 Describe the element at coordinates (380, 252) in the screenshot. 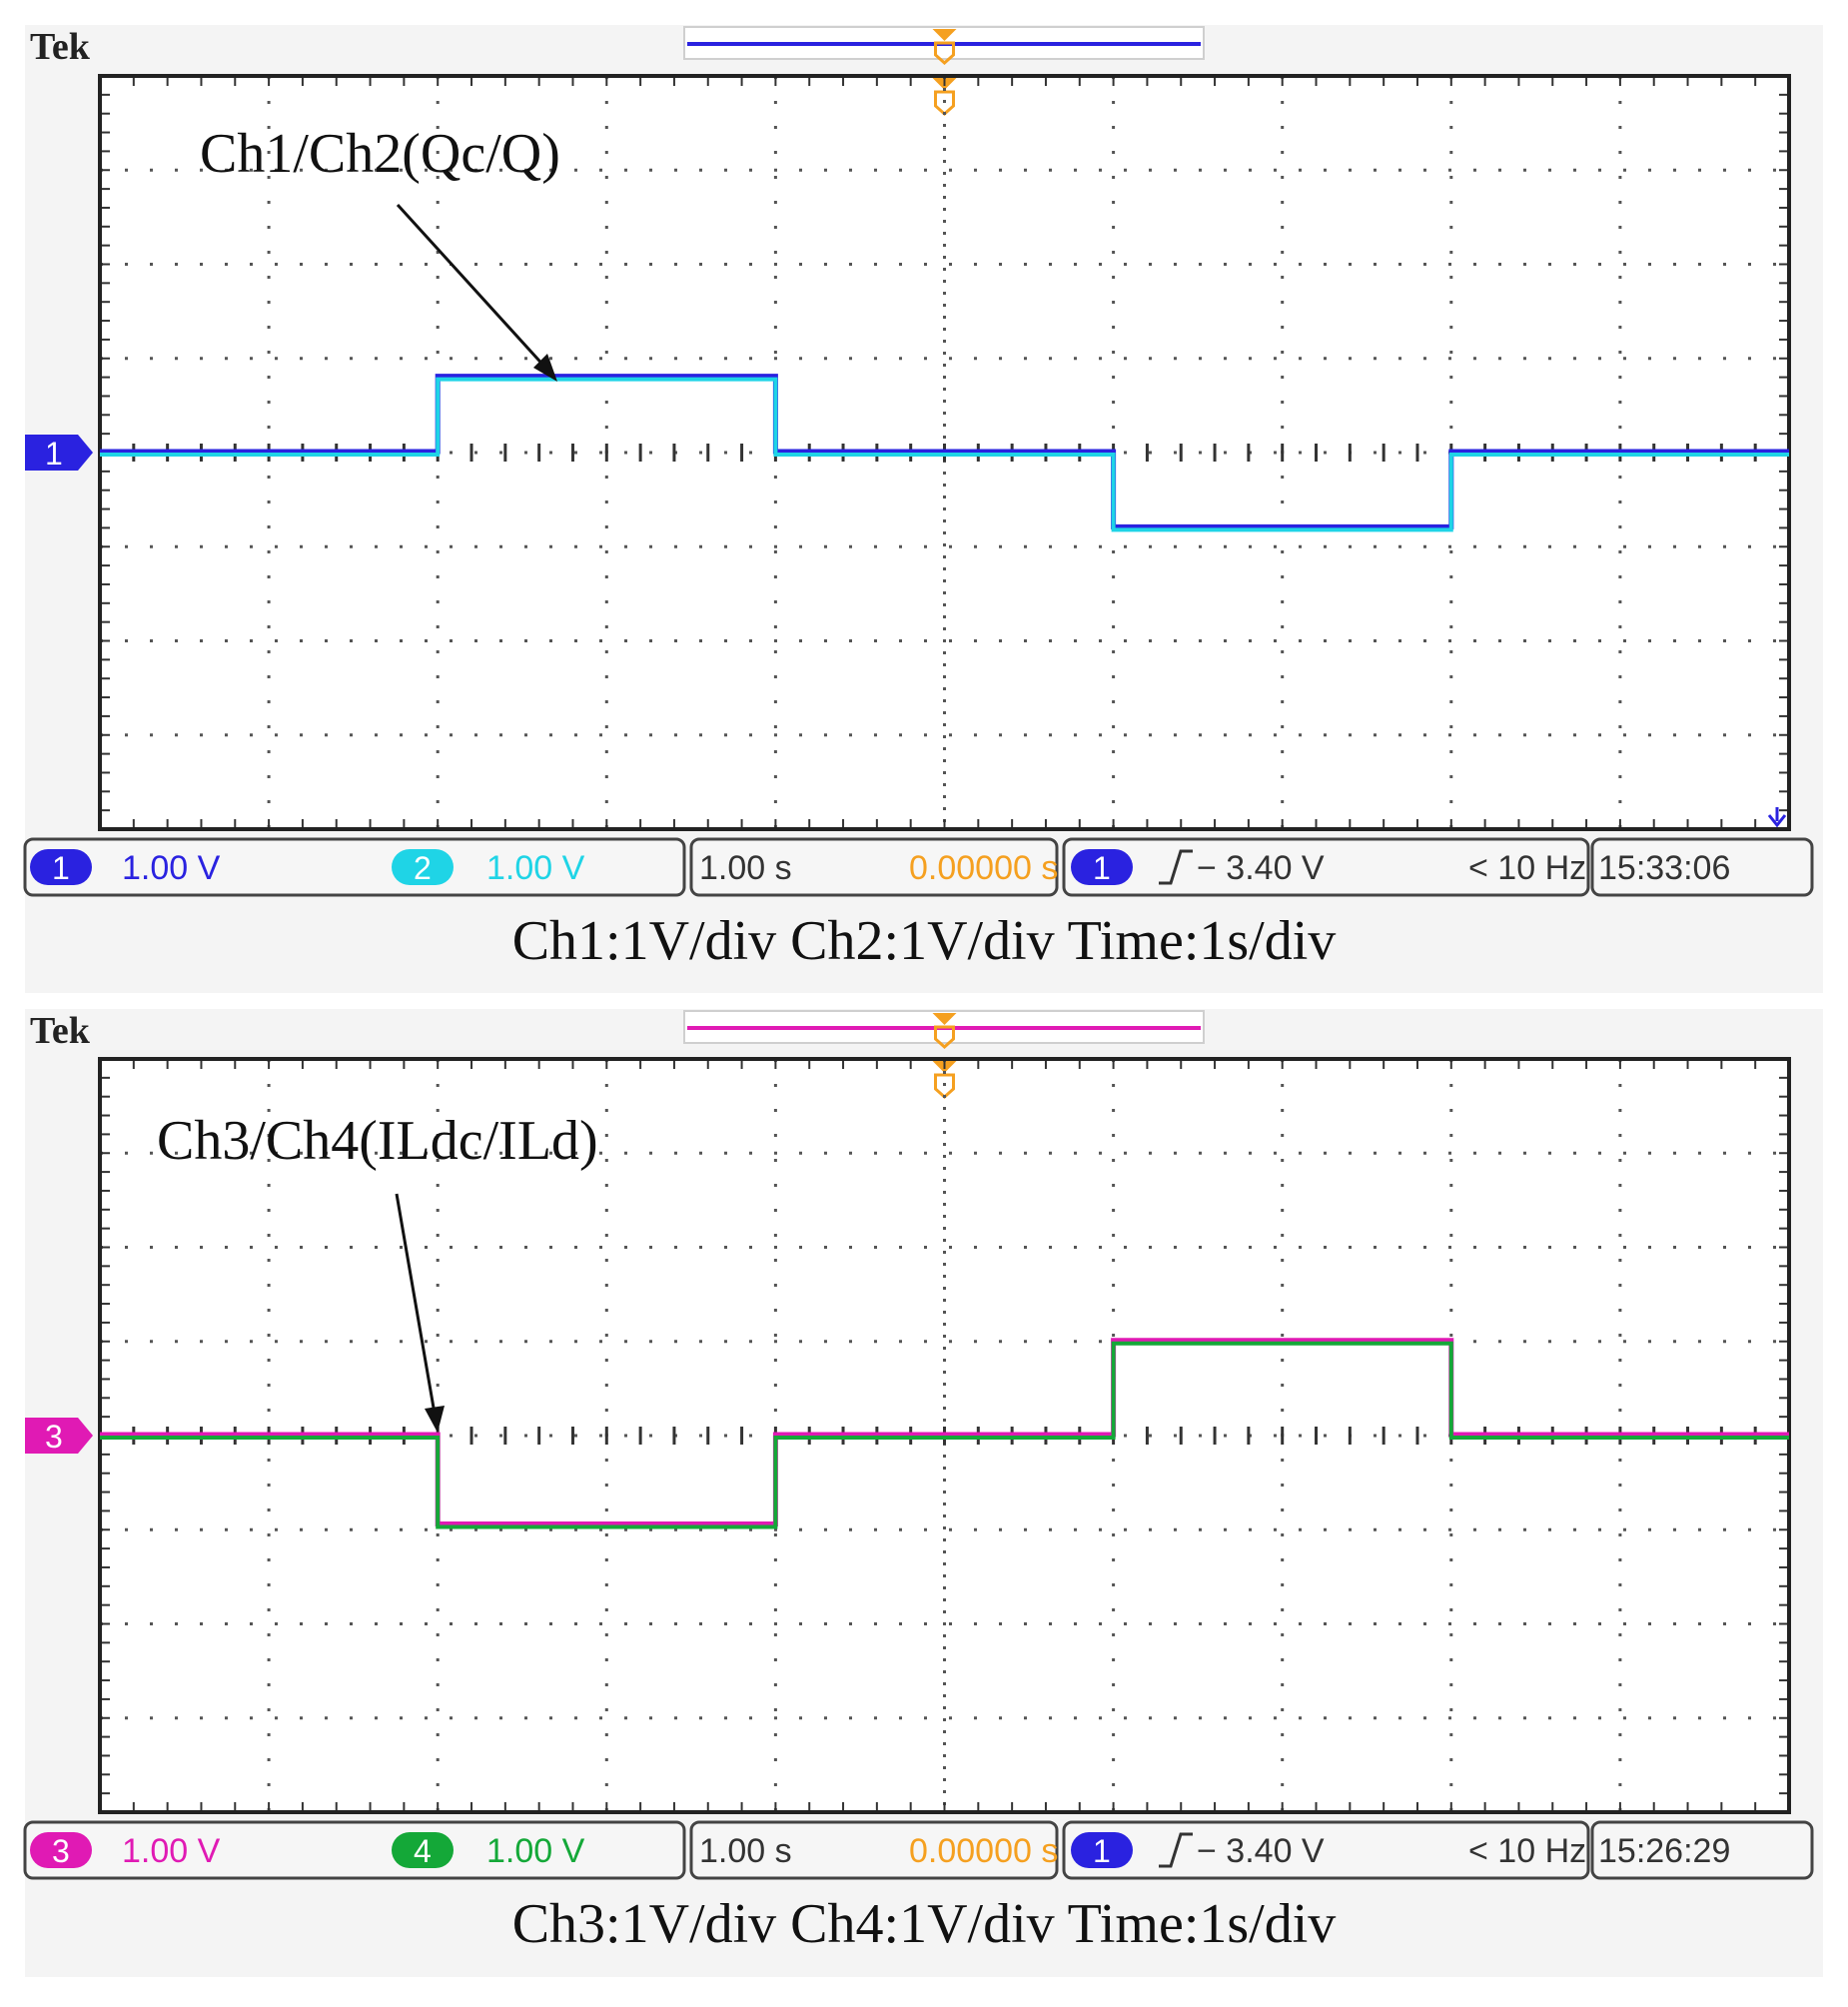

I see `annotation: Ch1/Ch2(Qc/Q)` at that location.